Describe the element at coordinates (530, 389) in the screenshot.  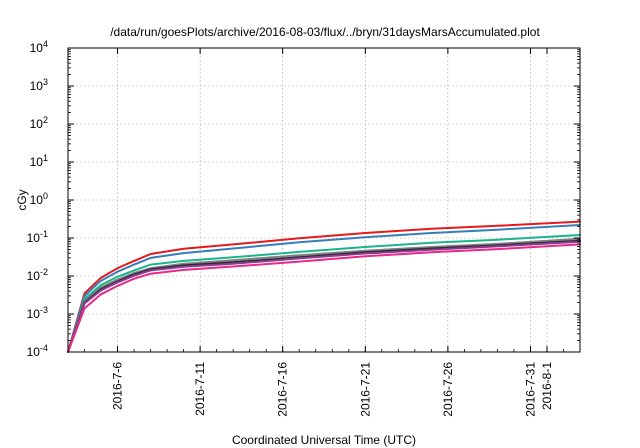
I see `x-tick-label: 2016-7-31` at that location.